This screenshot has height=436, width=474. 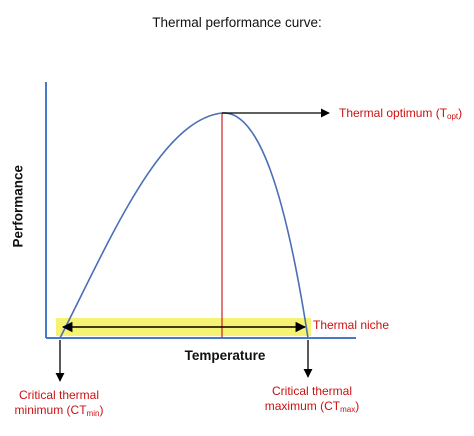 What do you see at coordinates (225, 355) in the screenshot?
I see `x-axis-label: Temperature` at bounding box center [225, 355].